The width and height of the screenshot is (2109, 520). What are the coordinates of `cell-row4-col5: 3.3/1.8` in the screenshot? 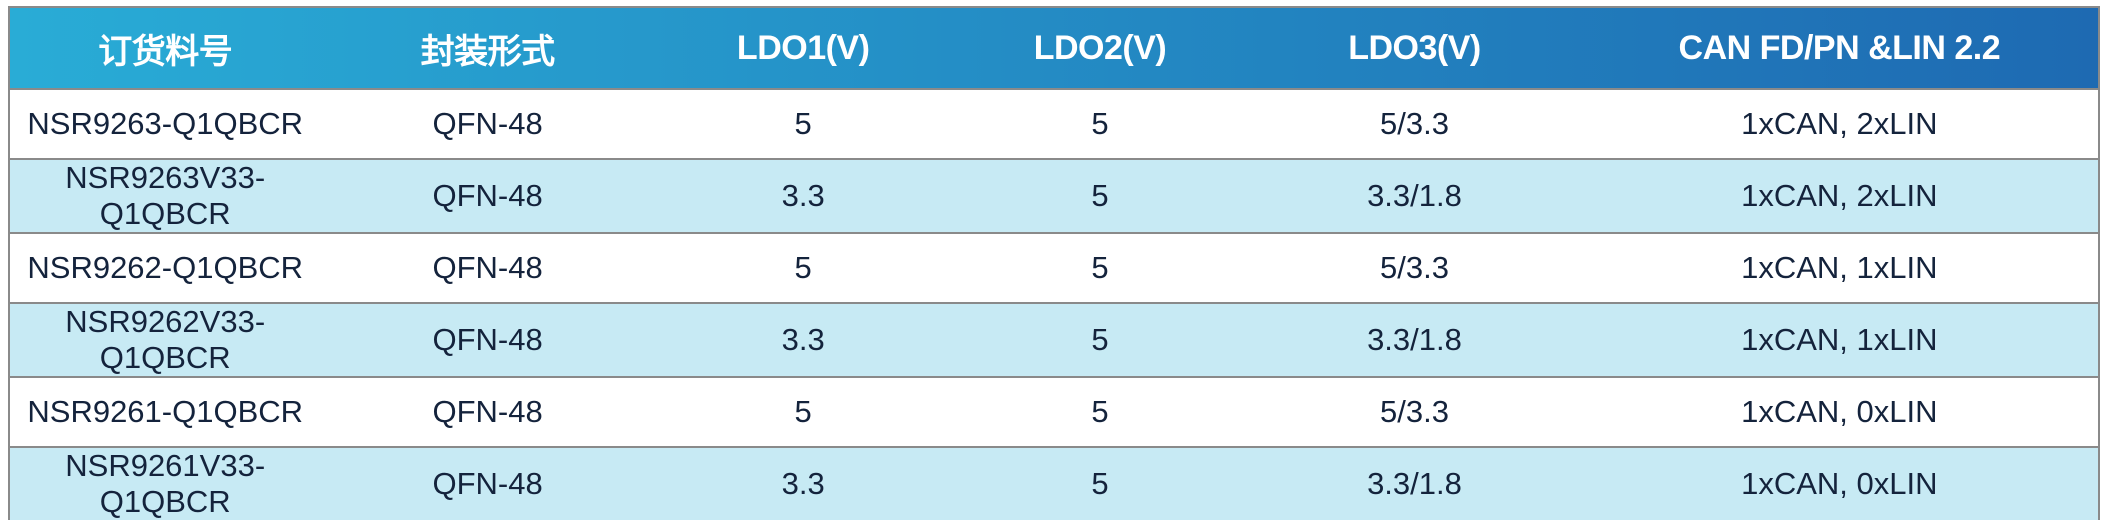 It's located at (1414, 339).